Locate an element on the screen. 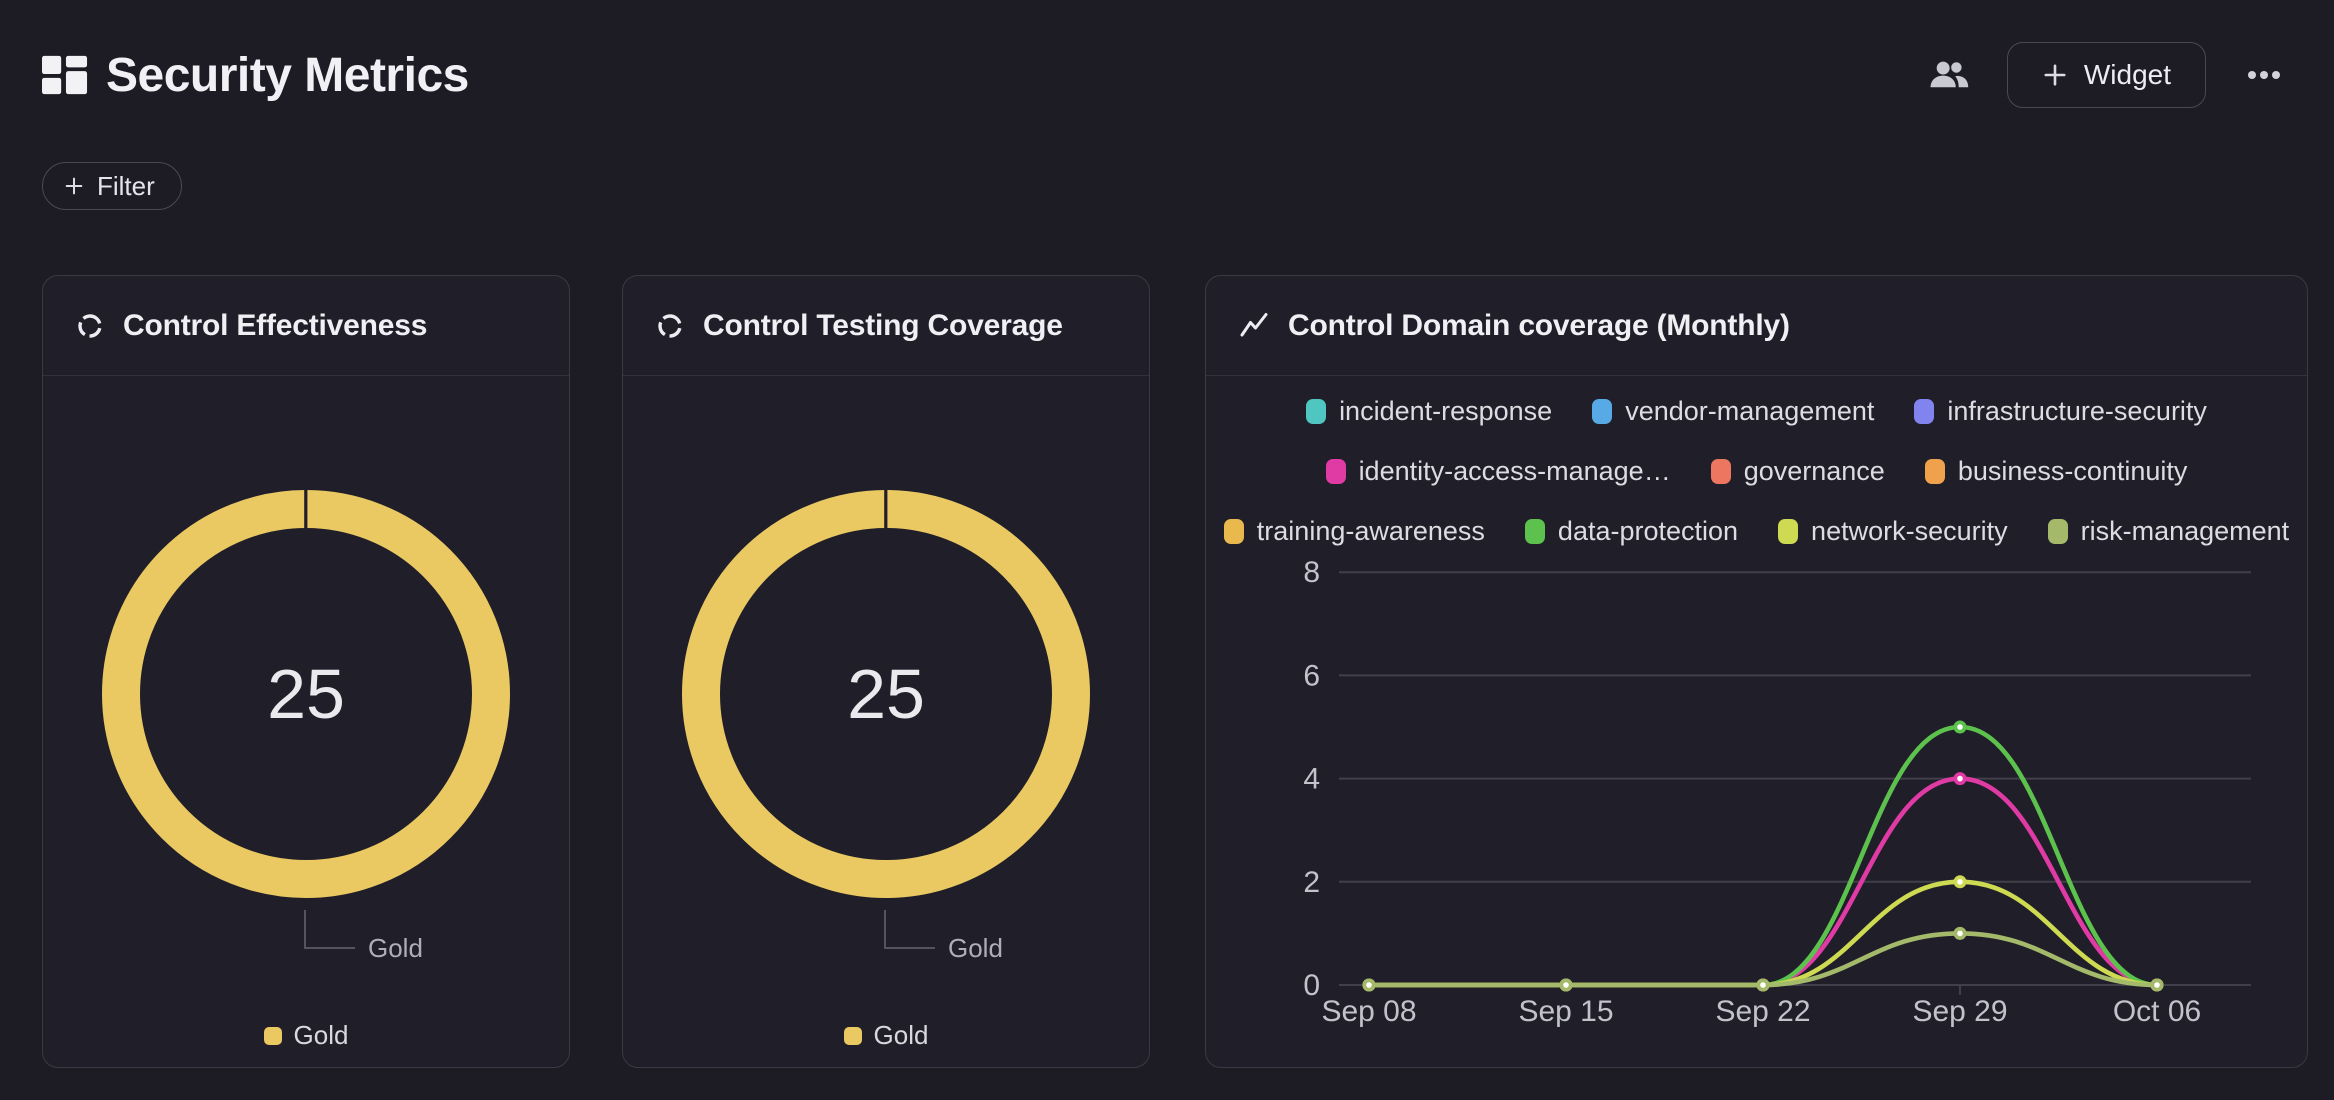 The image size is (2334, 1100). legend-label: data-protection is located at coordinates (1648, 530).